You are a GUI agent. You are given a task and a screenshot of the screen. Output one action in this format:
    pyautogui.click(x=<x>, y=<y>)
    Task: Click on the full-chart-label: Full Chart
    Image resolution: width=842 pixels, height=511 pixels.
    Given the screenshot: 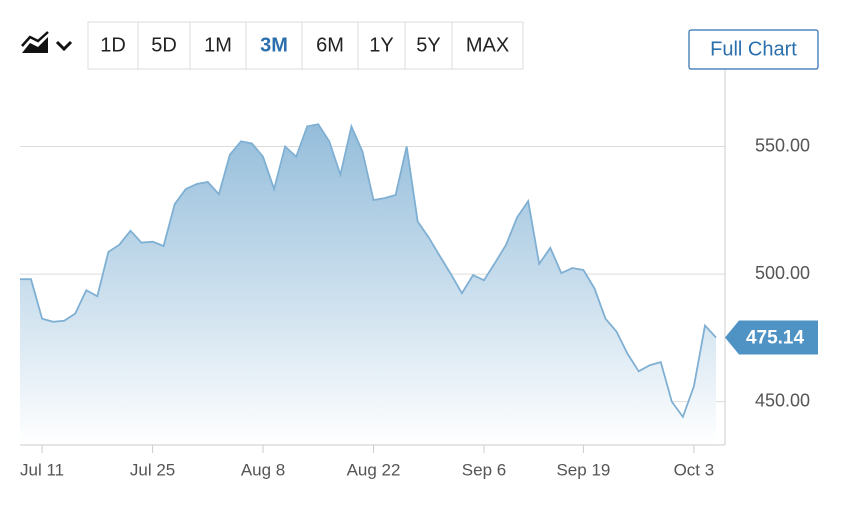 What is the action you would take?
    pyautogui.click(x=753, y=49)
    